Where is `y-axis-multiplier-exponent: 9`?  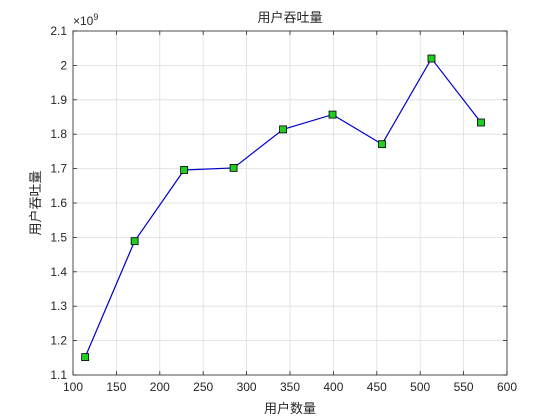 y-axis-multiplier-exponent: 9 is located at coordinates (95, 17).